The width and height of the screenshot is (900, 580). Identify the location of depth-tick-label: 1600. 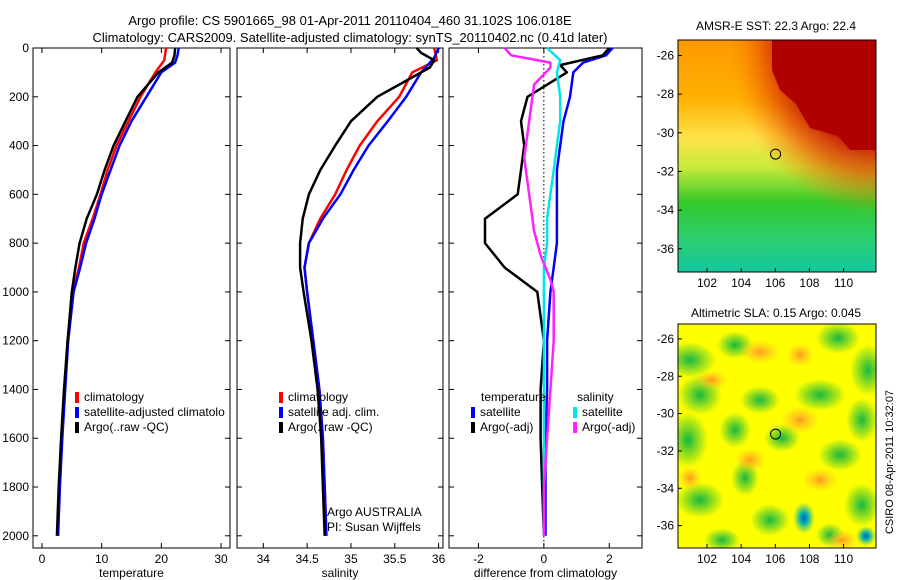
(15, 438).